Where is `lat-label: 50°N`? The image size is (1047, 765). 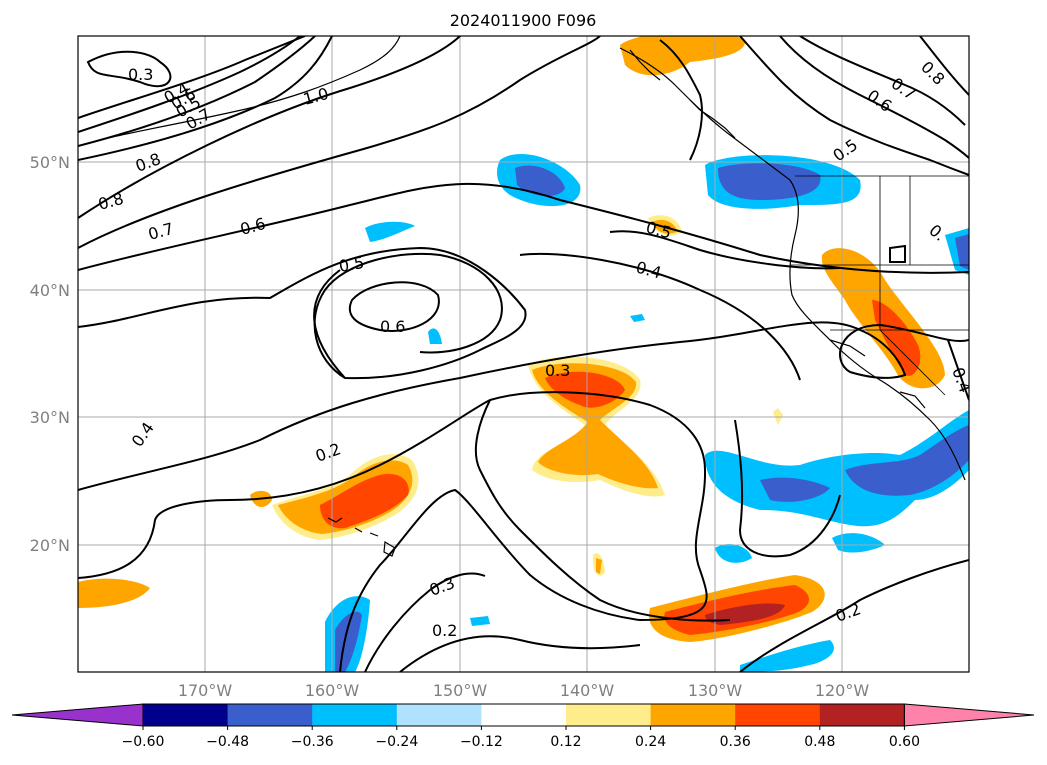
lat-label: 50°N is located at coordinates (50, 162).